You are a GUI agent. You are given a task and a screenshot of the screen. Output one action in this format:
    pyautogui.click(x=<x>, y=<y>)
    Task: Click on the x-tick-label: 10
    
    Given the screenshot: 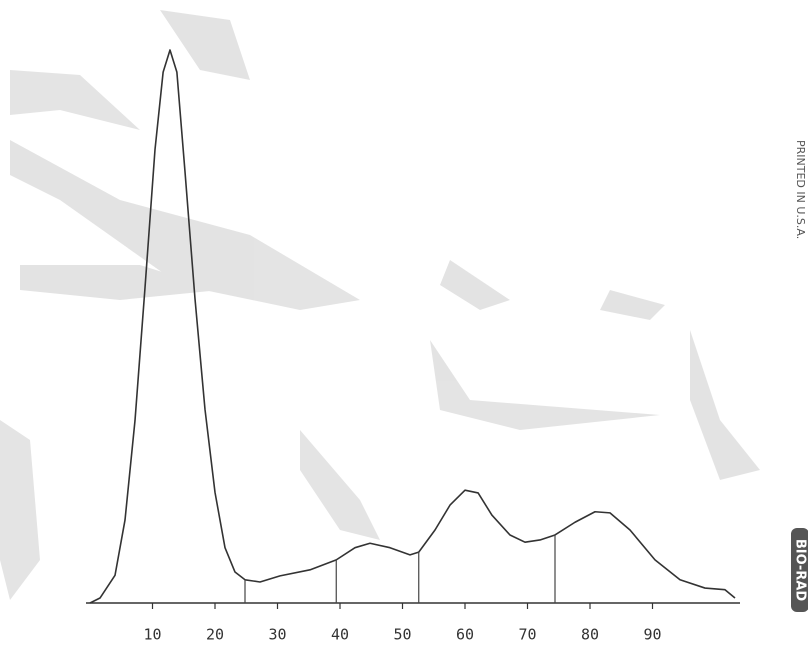 What is the action you would take?
    pyautogui.click(x=152, y=635)
    